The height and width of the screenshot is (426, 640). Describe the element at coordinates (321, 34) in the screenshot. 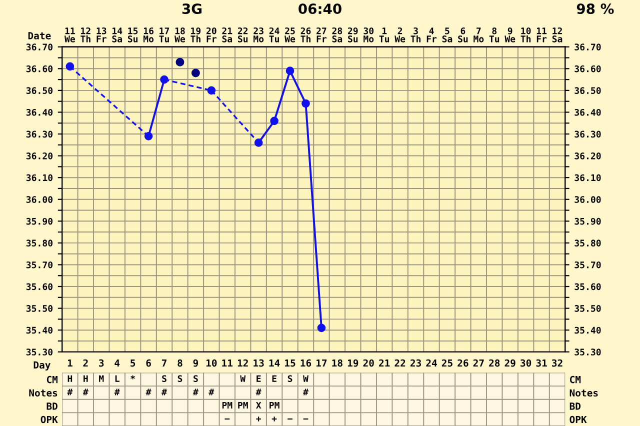

I see `x-tick-label: 27 Fr` at that location.